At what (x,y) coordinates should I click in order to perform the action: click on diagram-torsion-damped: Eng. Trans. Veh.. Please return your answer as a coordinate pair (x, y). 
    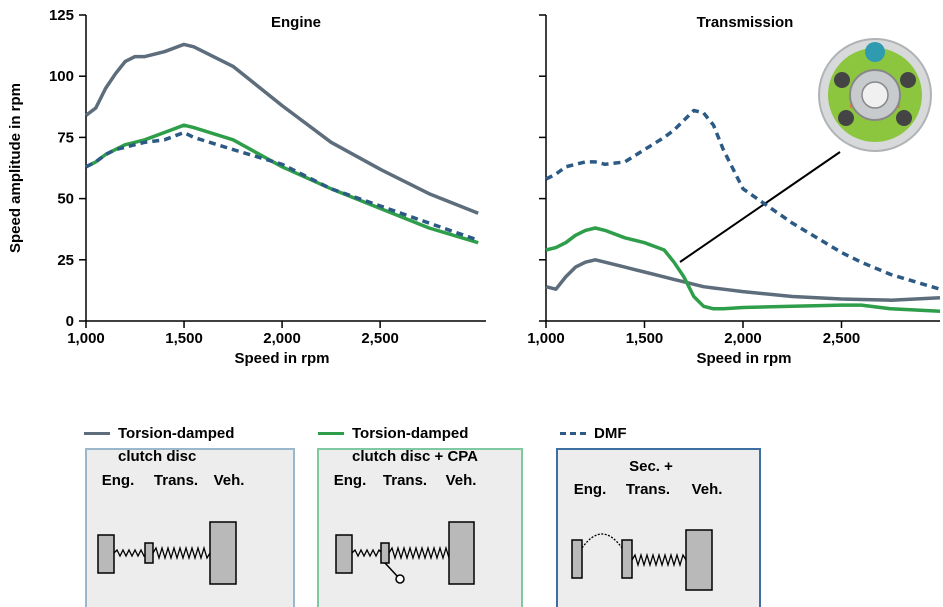
    Looking at the image, I should click on (190, 527).